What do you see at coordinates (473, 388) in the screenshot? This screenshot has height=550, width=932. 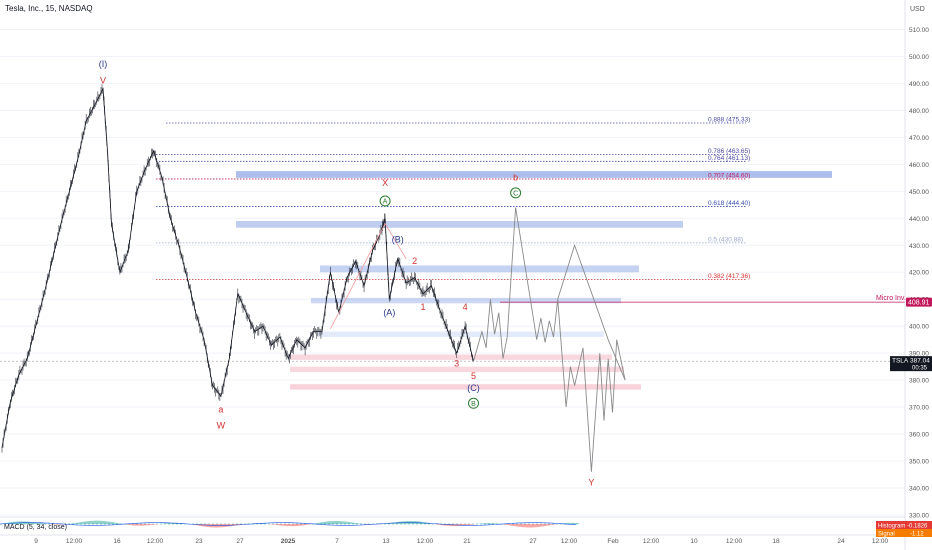 I see `wave-label: (C)` at bounding box center [473, 388].